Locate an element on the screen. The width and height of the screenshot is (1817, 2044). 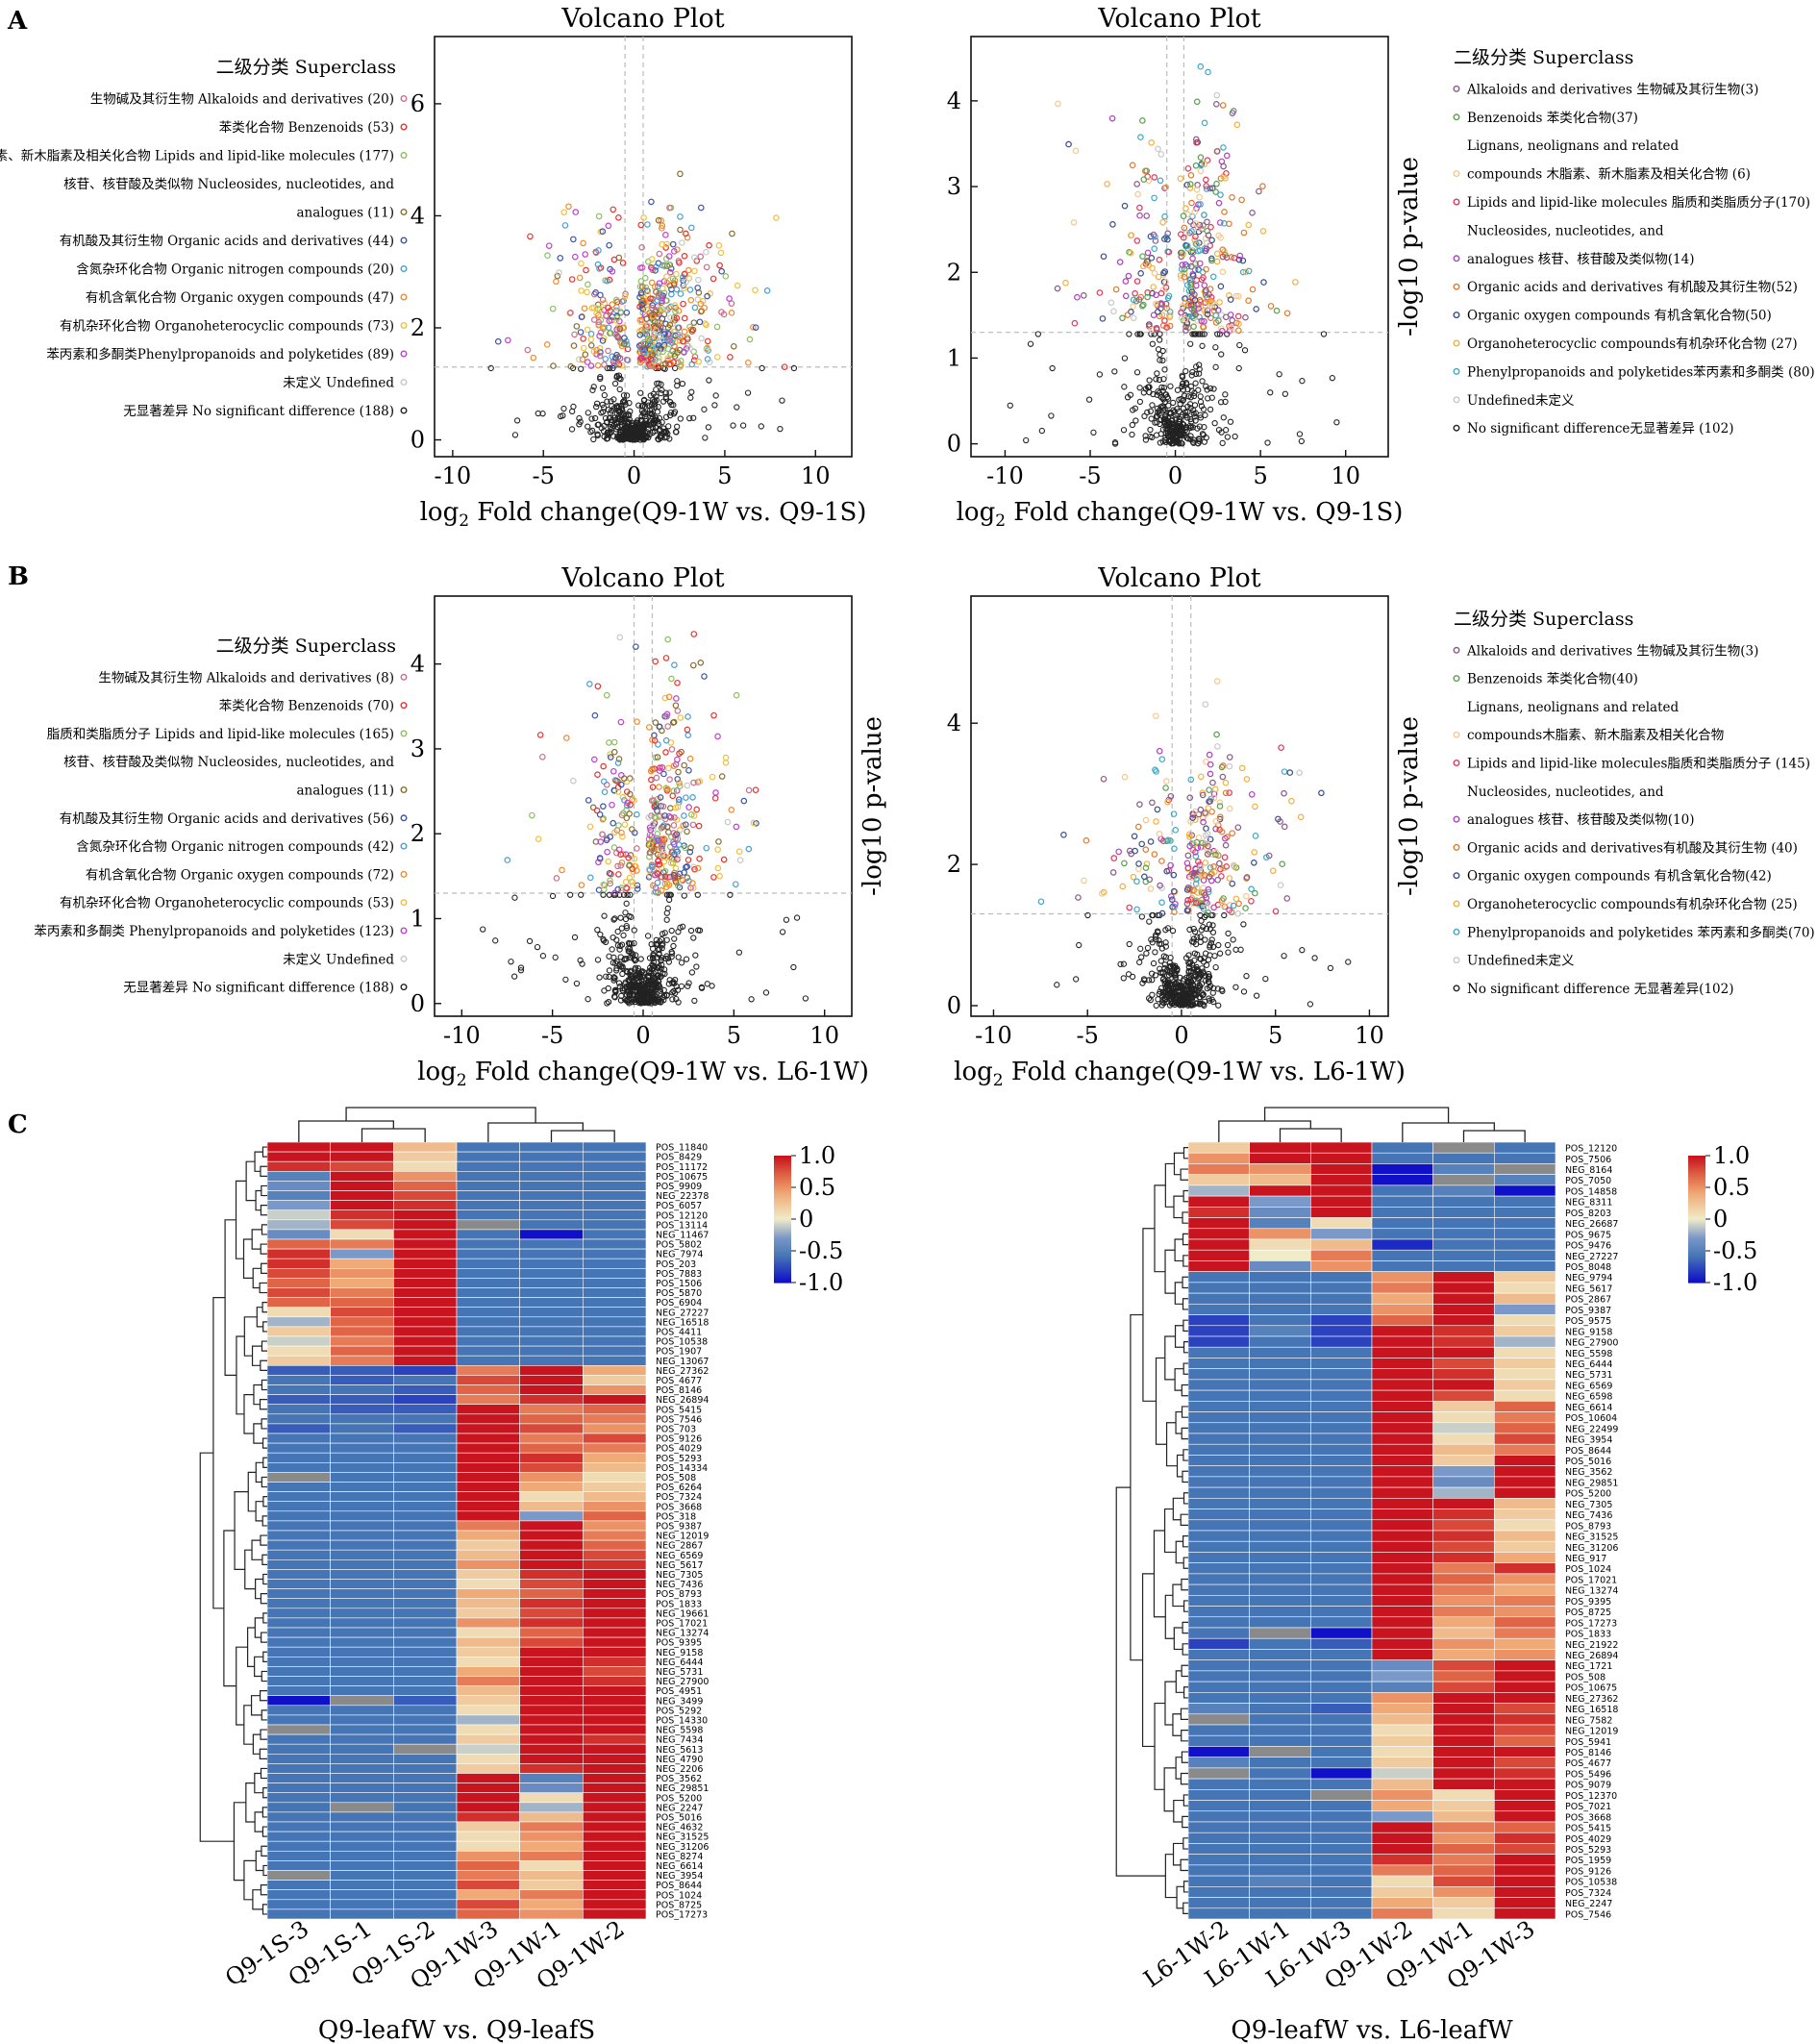
row-label: POS_9395 is located at coordinates (1588, 1602).